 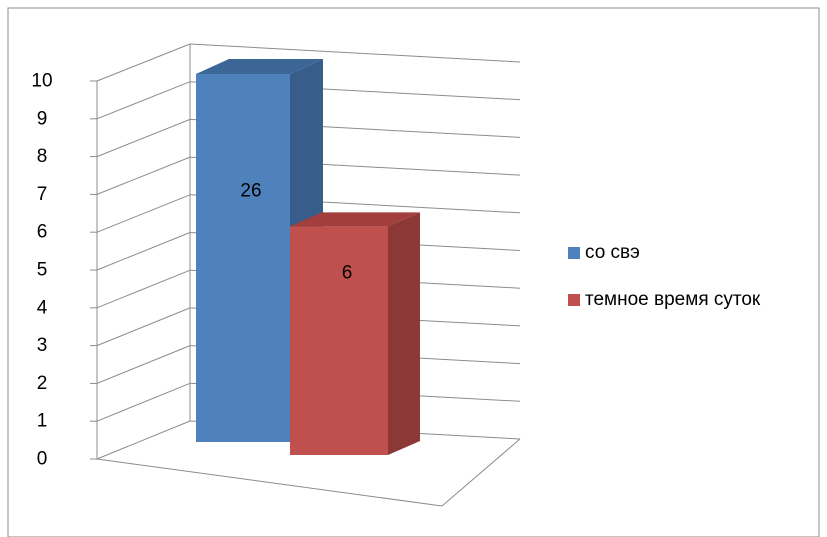 I want to click on floor-right-edge, so click(x=481, y=472).